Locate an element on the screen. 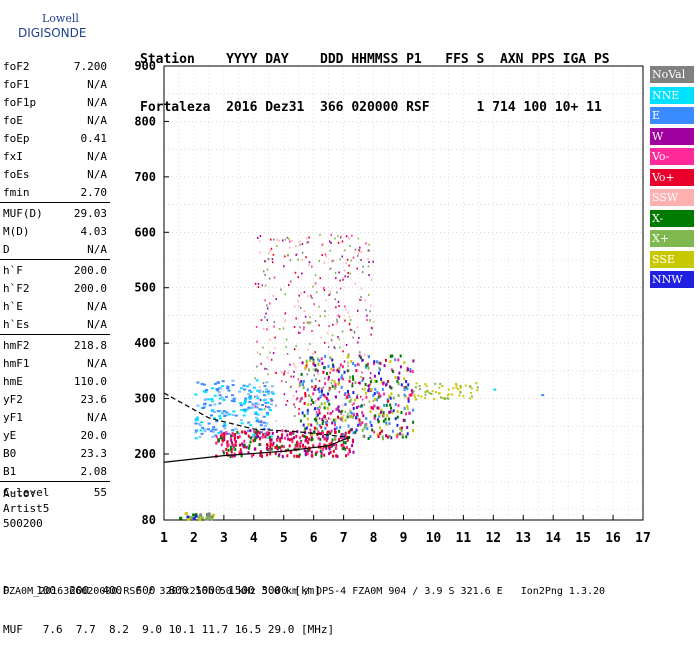 This screenshot has height=649, width=700. profile-lower-curve is located at coordinates (256, 449).